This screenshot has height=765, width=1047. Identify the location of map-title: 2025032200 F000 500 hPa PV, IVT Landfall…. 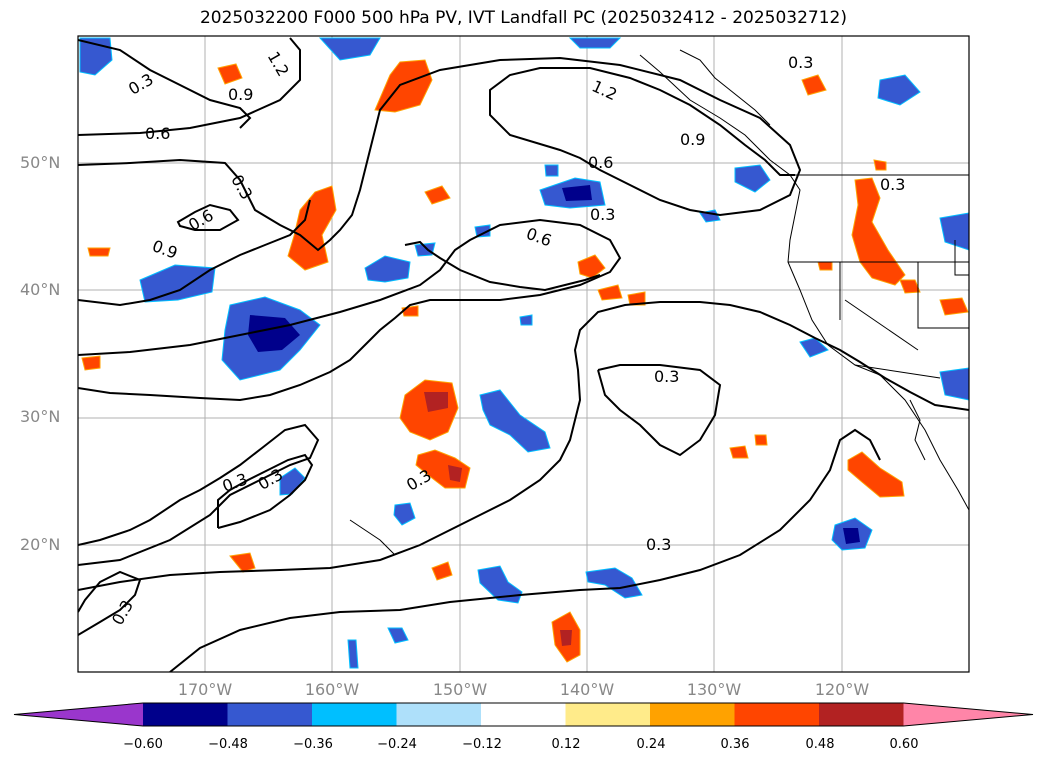
(523, 18).